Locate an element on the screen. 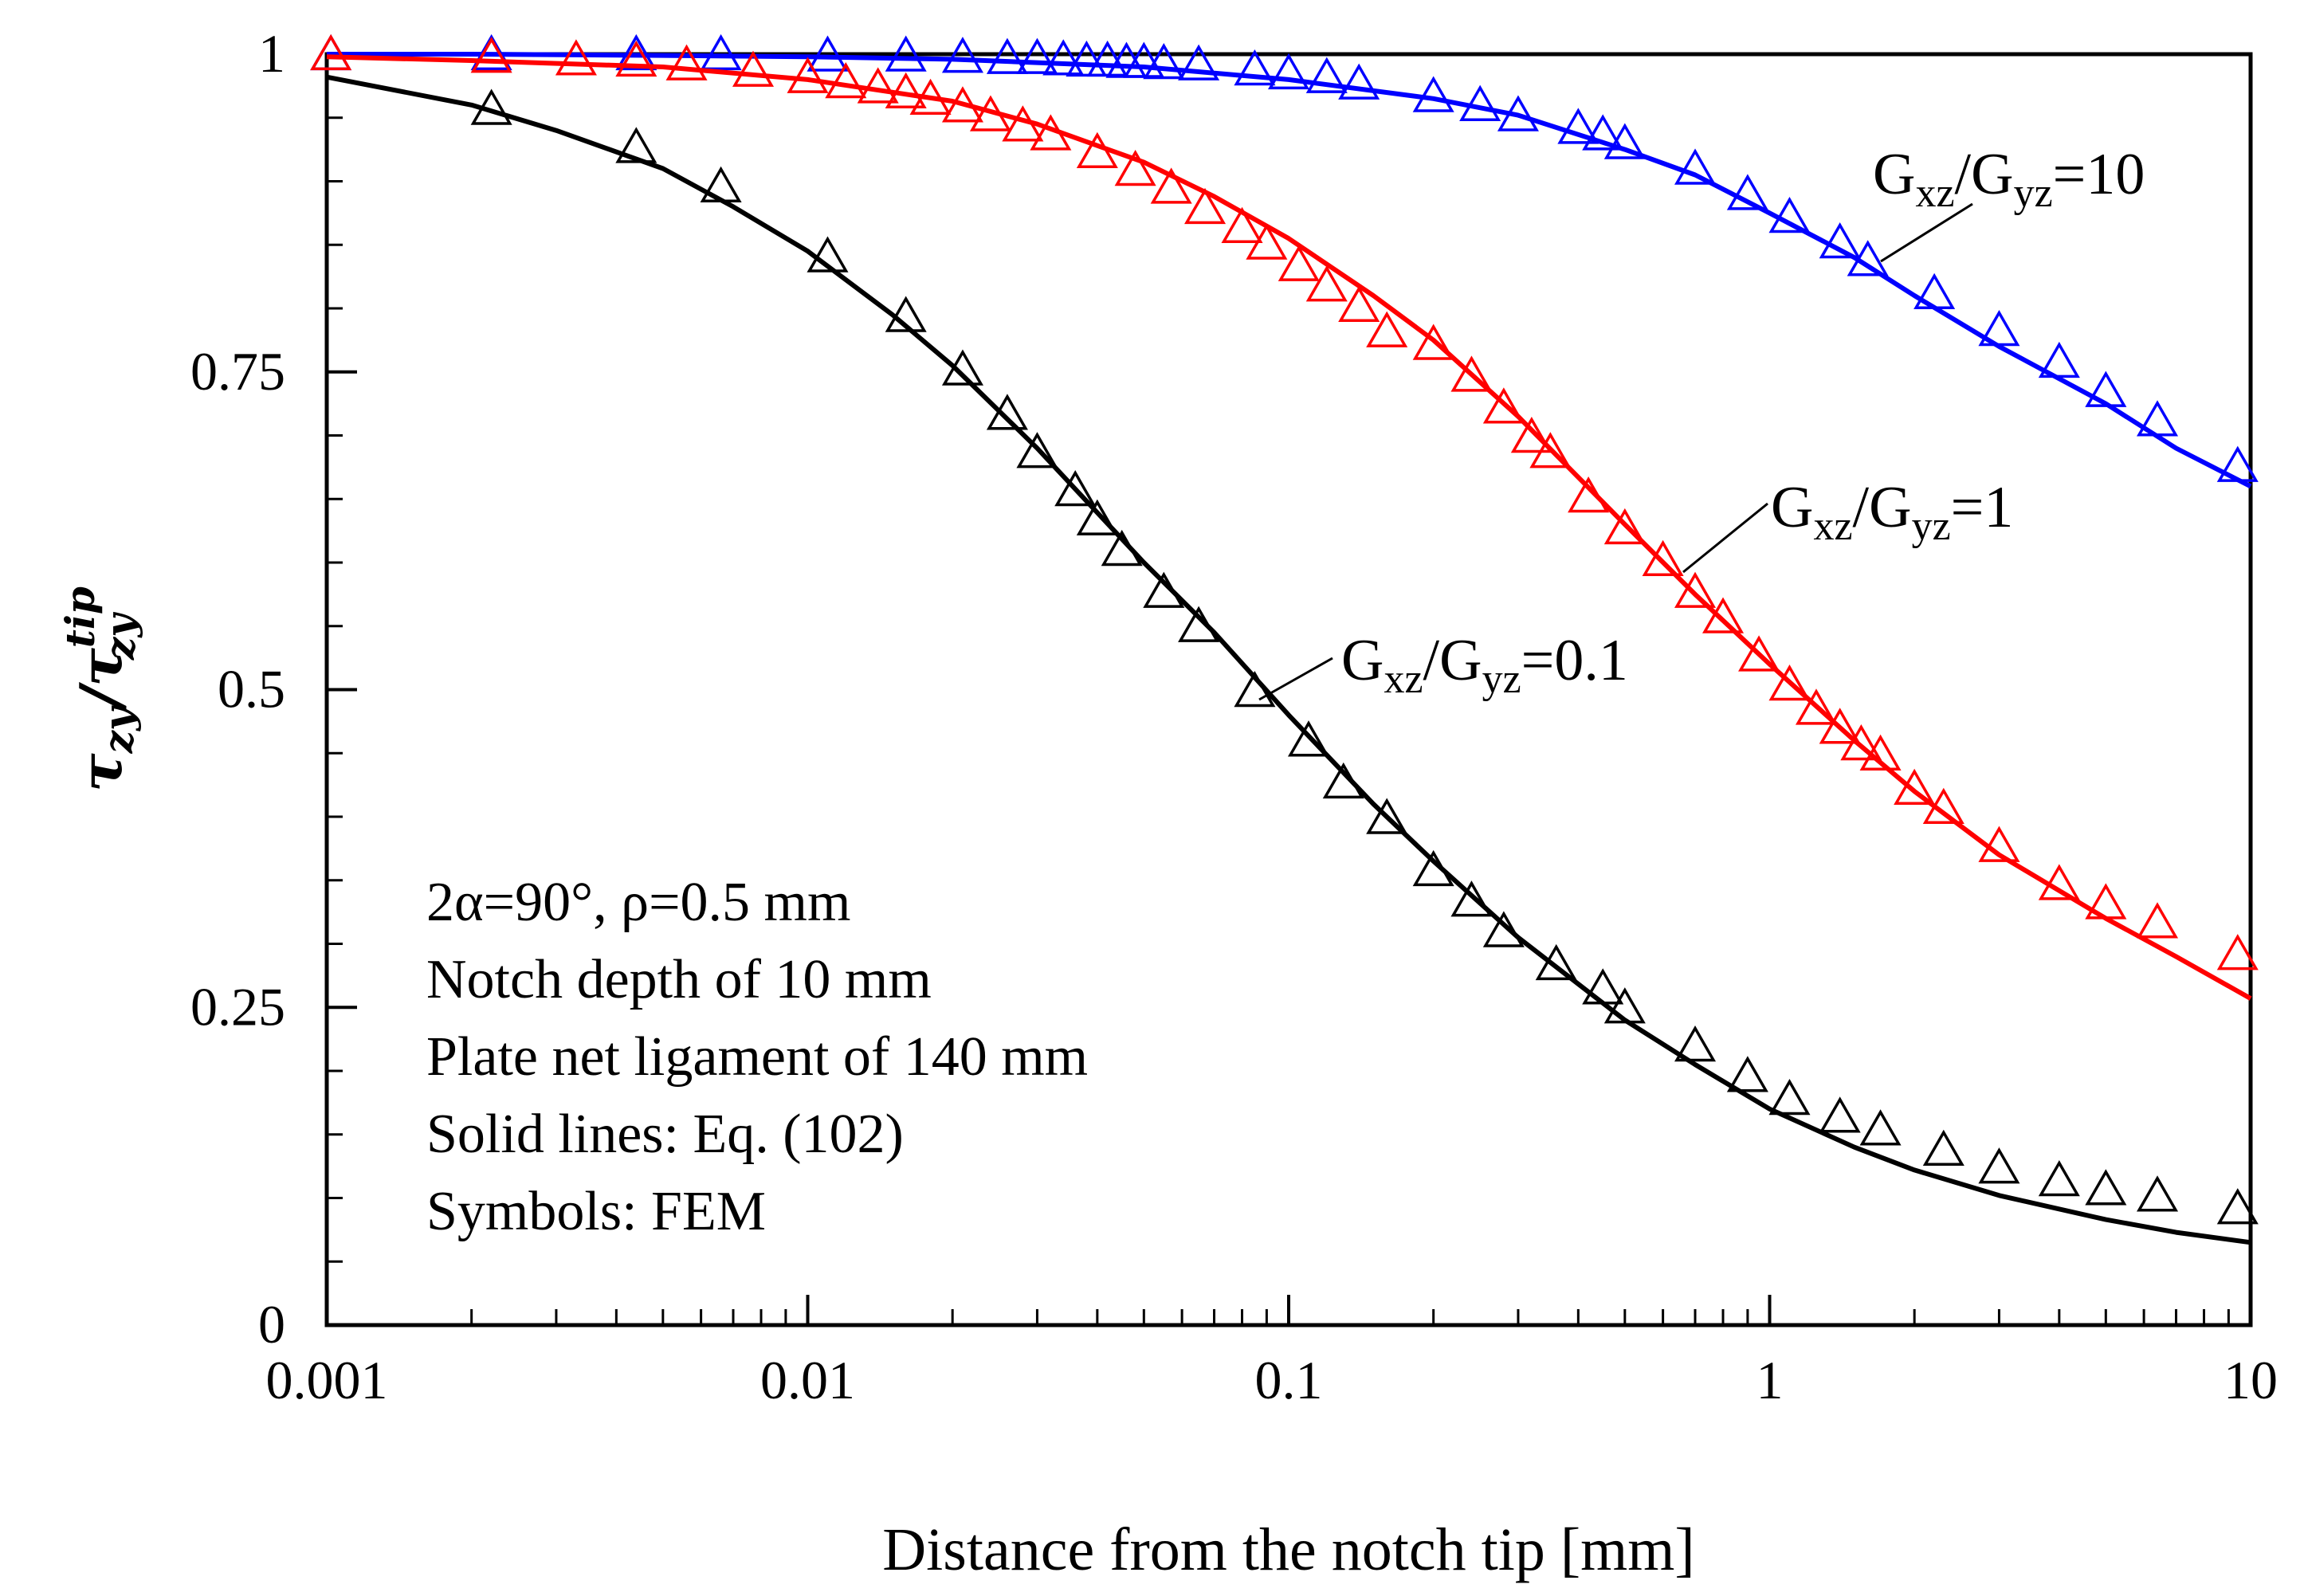 This screenshot has width=2304, height=1596. leader-line-blue is located at coordinates (1927, 233).